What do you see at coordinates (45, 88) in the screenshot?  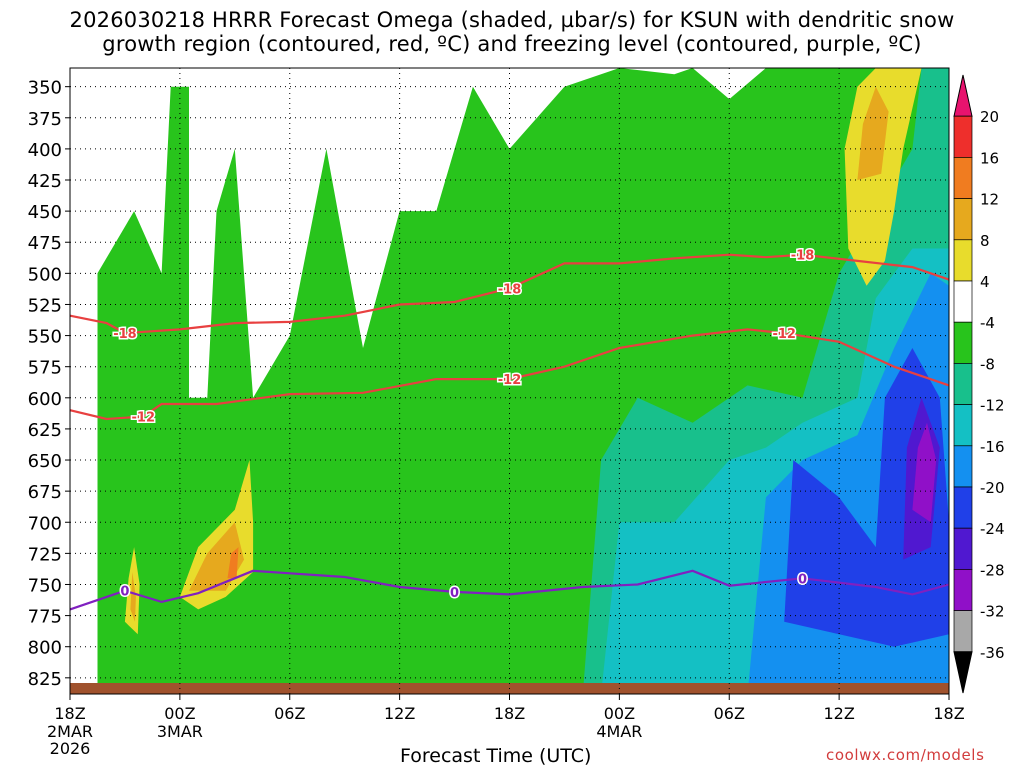 I see `y-tick-label: 350` at bounding box center [45, 88].